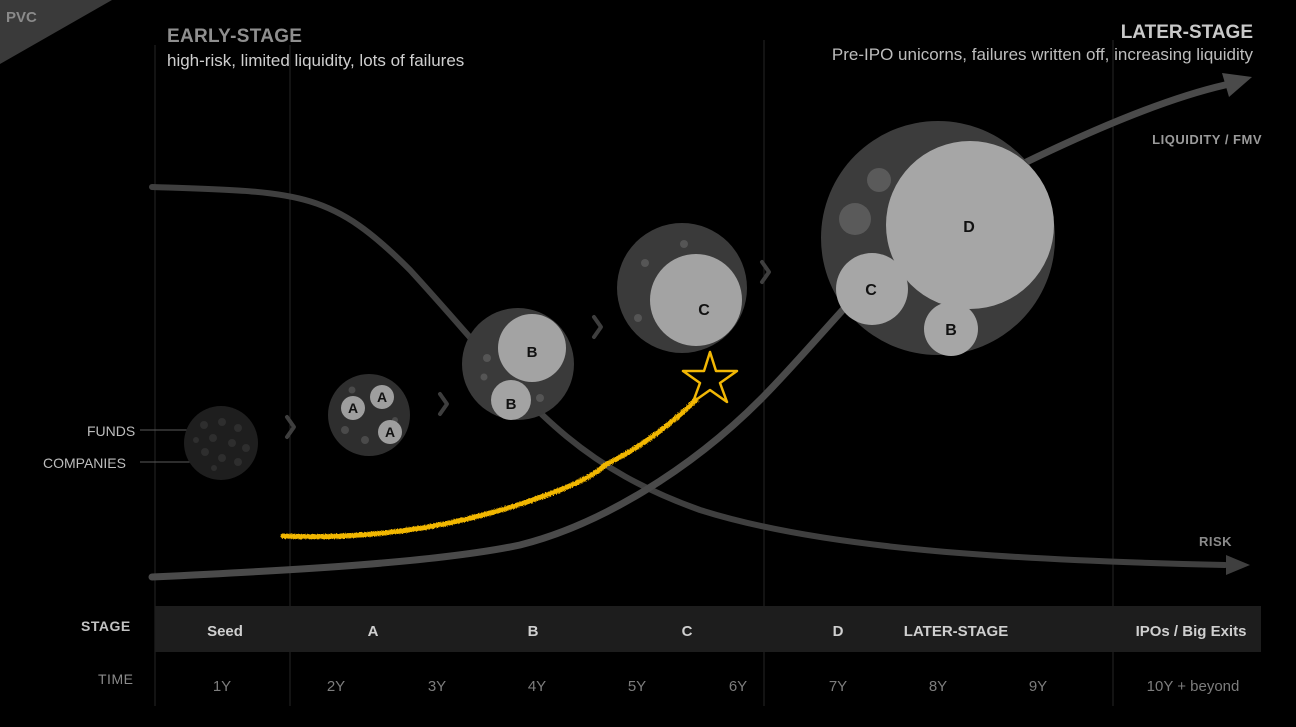 The image size is (1296, 727). I want to click on later-stage-title: LATER-STAGE, so click(1186, 32).